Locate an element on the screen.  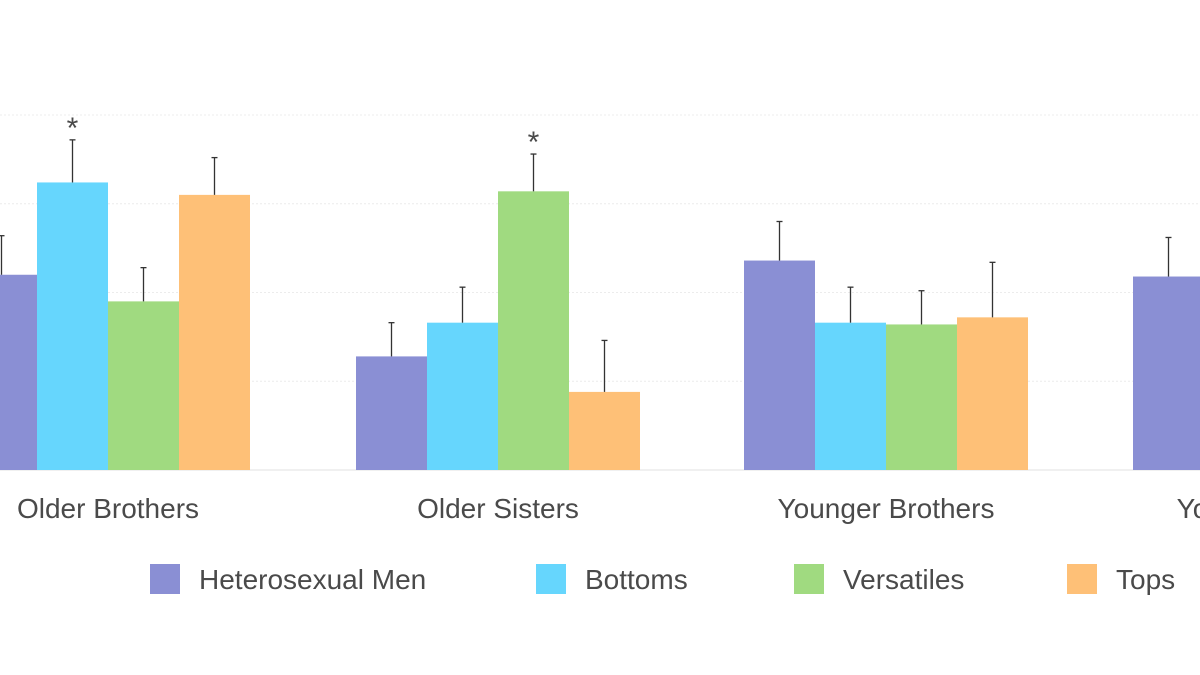
legend-label: Bottoms is located at coordinates (636, 579).